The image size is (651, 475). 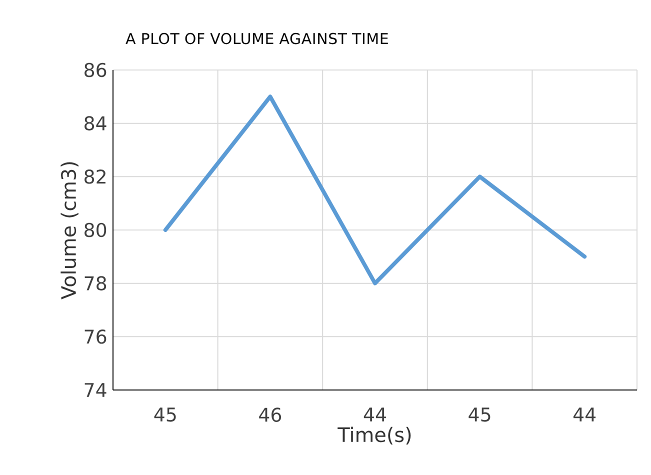 I want to click on x-tick-label: 46, so click(x=270, y=415).